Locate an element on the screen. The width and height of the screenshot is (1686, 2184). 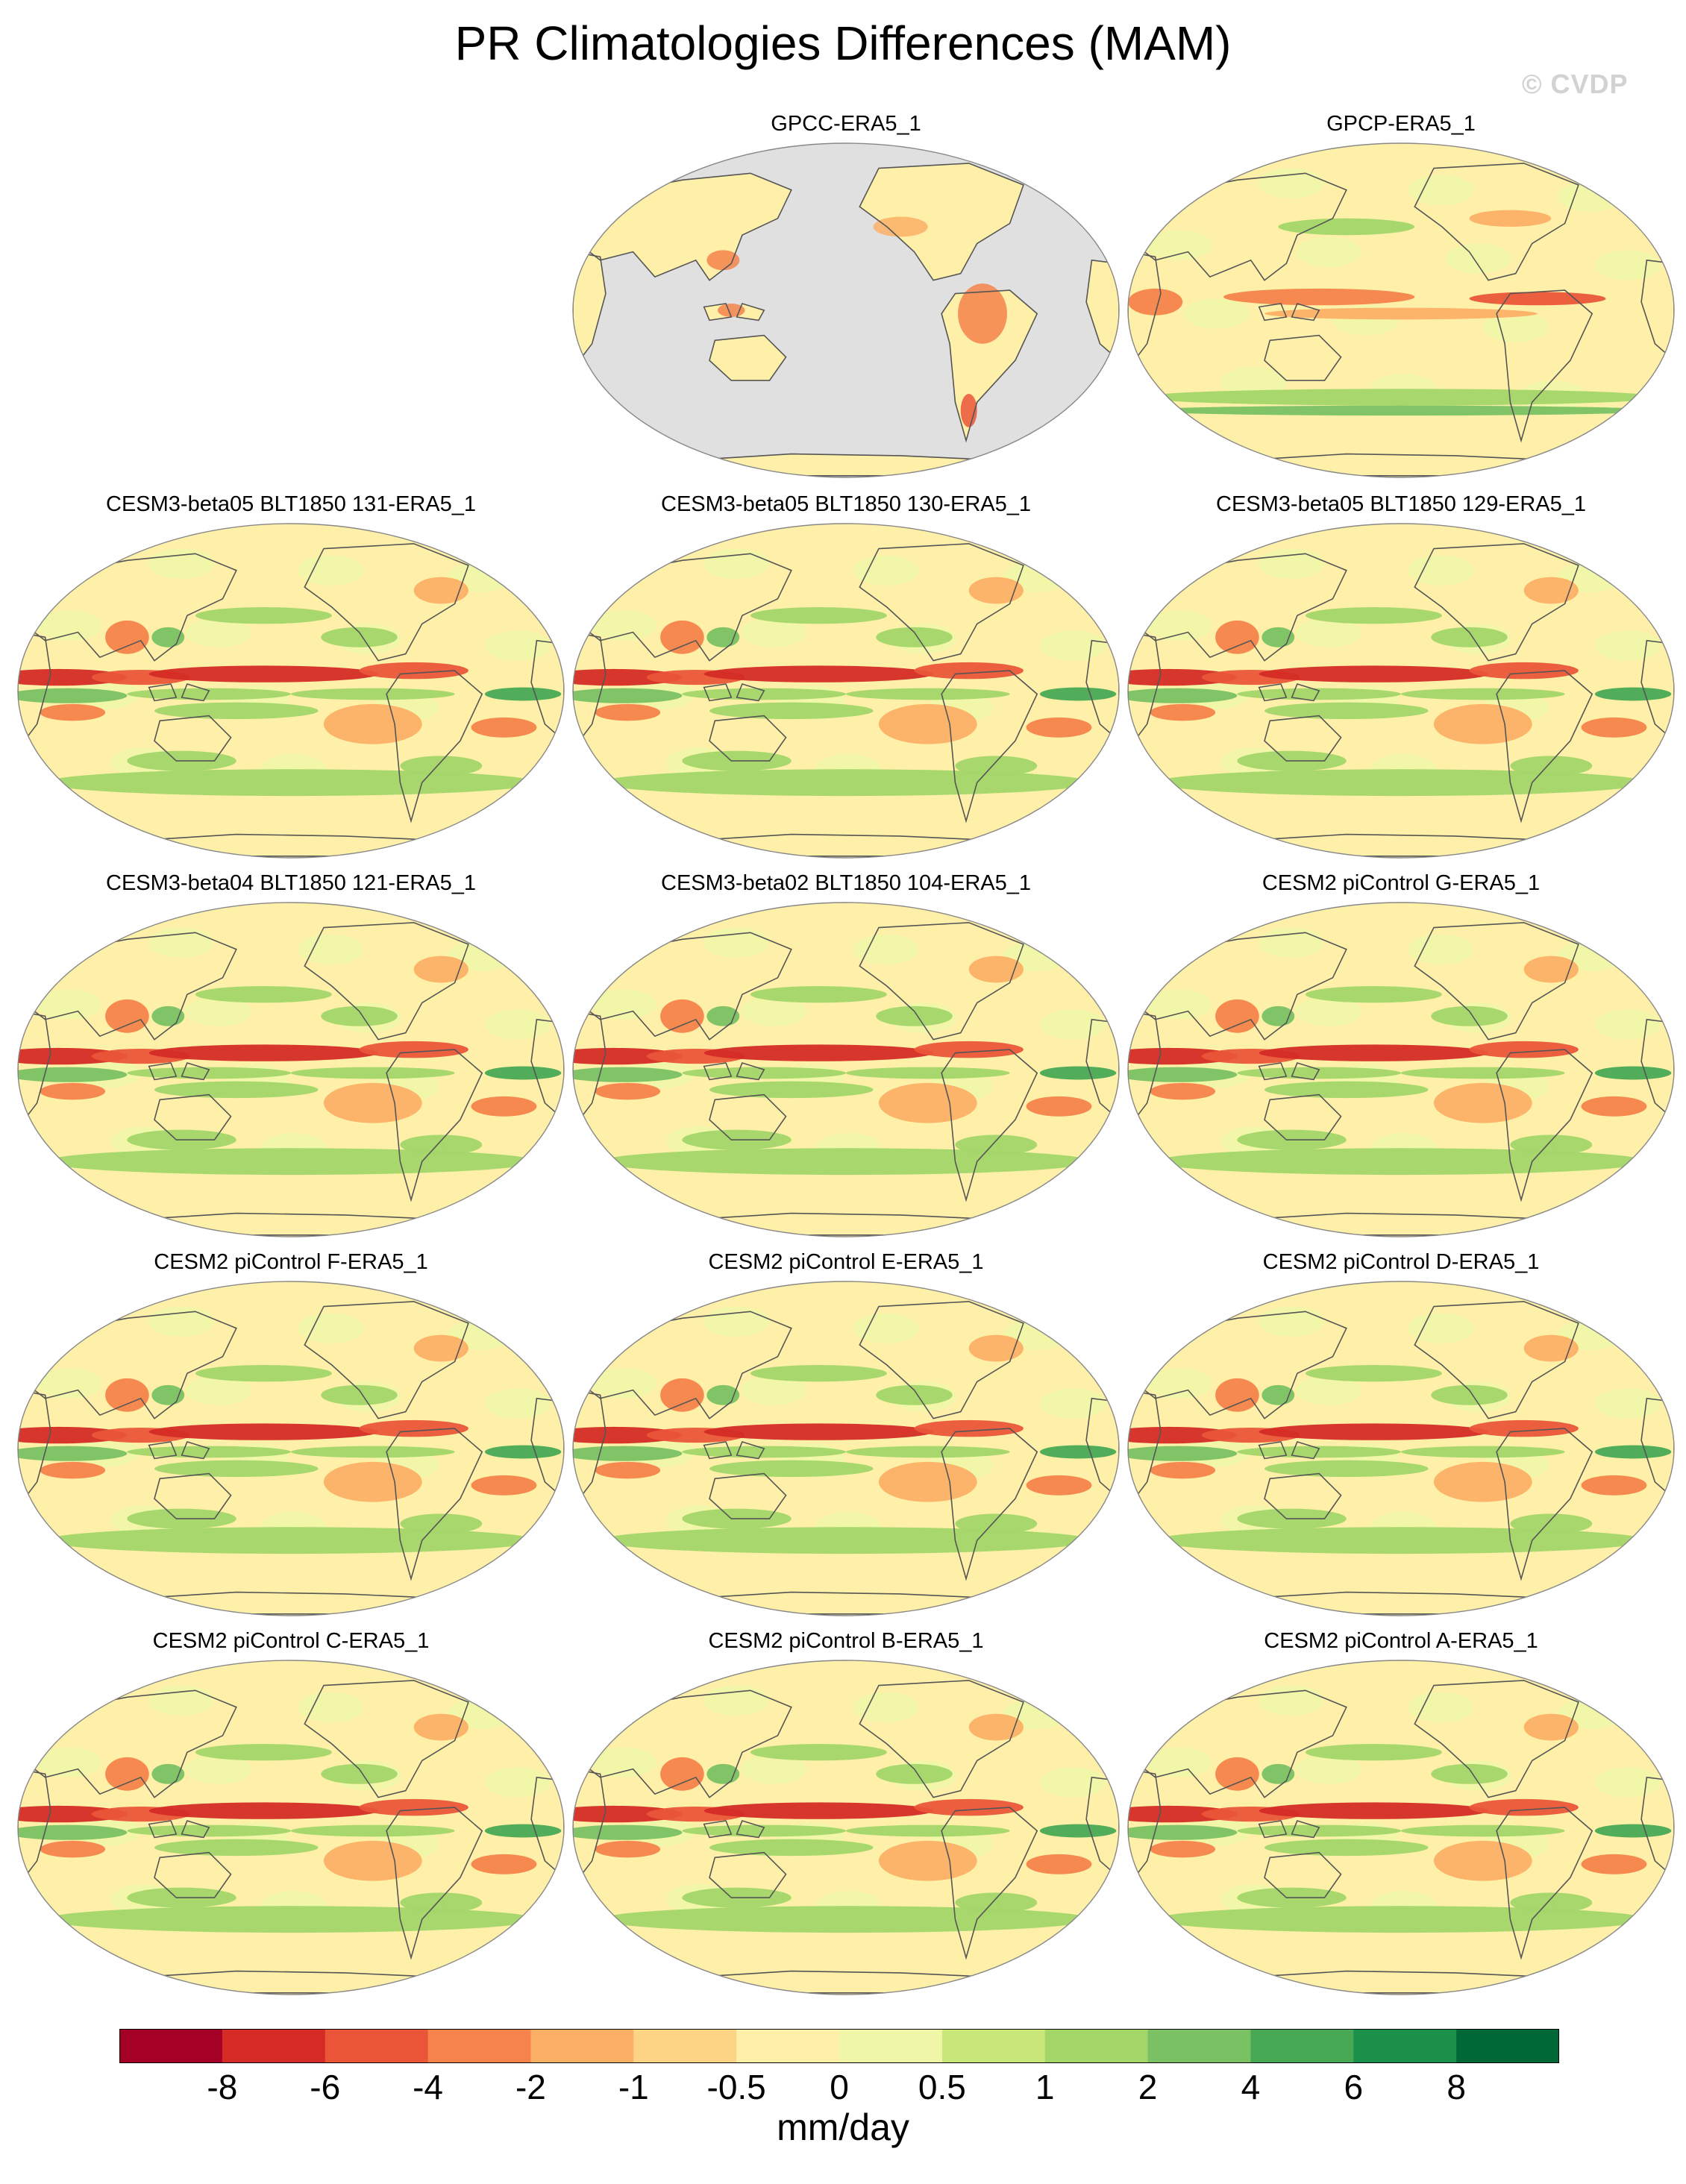
panel-title: CESM2 piControl G-ERA5_1 is located at coordinates (1401, 883).